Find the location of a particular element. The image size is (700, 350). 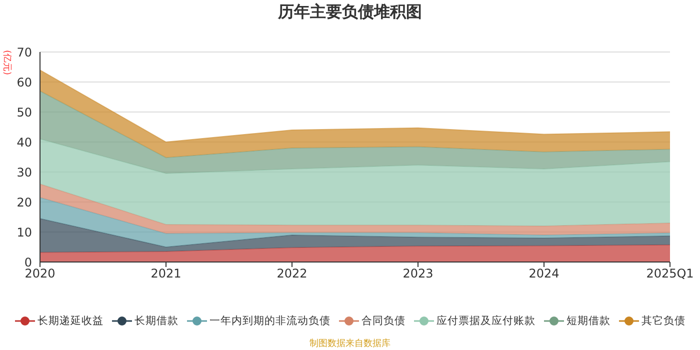

y-tick-label: 50 is located at coordinates (24, 112).